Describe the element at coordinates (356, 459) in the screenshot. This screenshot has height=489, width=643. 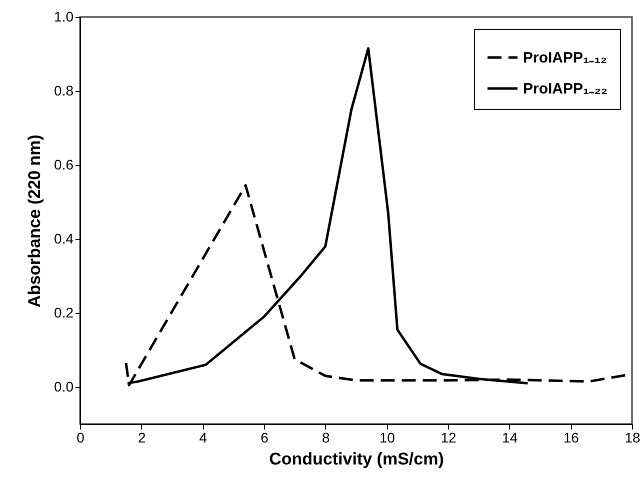
I see `x-axis-title: Conductivity (mS/cm)` at that location.